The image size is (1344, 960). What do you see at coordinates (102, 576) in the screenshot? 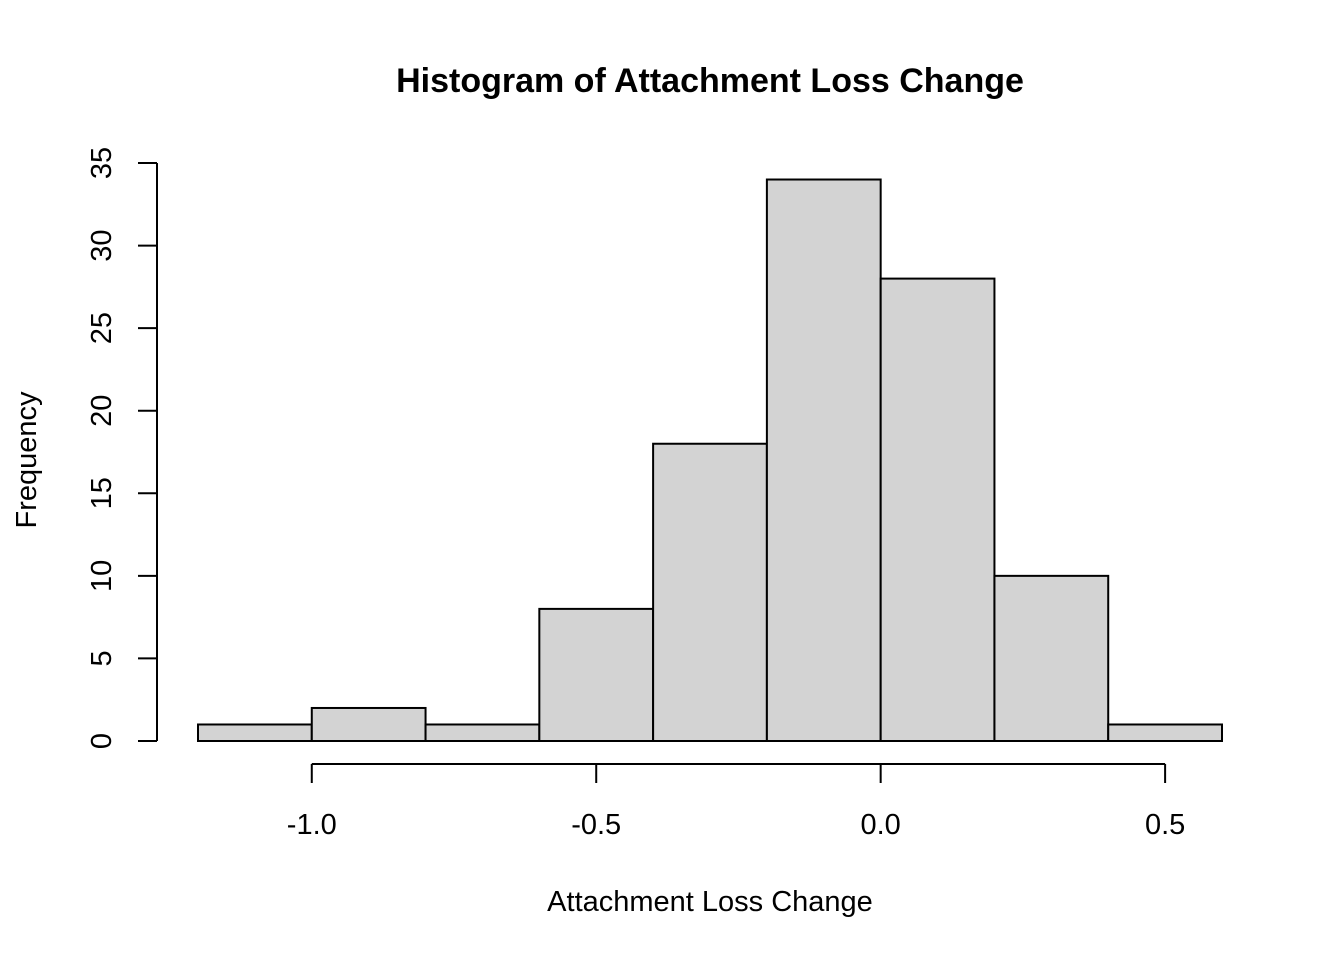
I see `y-tick-label: 10` at bounding box center [102, 576].